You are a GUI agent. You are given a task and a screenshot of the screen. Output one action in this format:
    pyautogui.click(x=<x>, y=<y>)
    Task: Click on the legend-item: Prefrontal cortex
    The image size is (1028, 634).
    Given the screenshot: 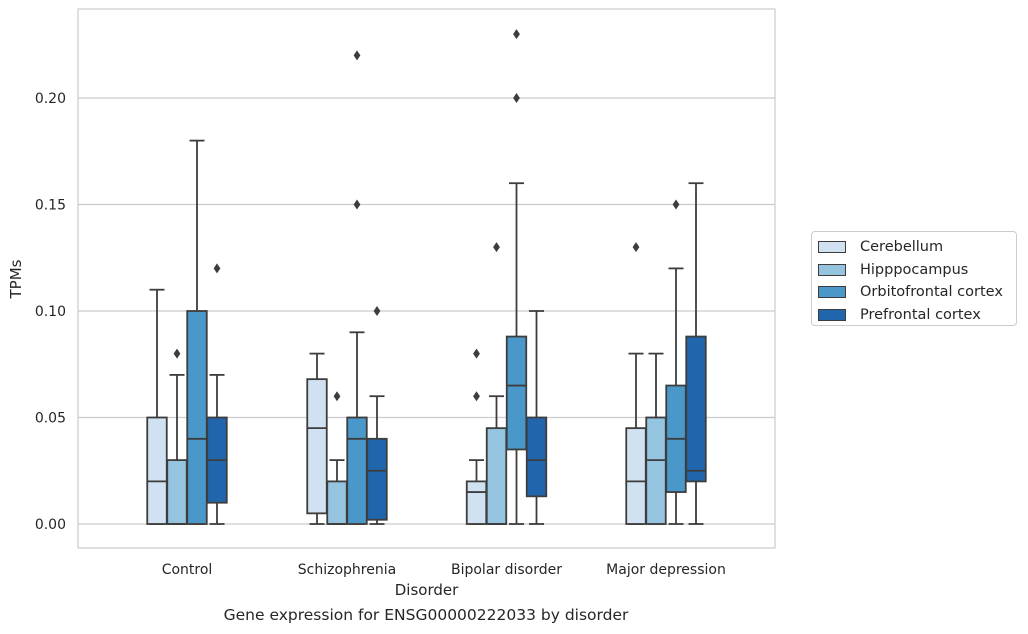 What is the action you would take?
    pyautogui.click(x=917, y=315)
    